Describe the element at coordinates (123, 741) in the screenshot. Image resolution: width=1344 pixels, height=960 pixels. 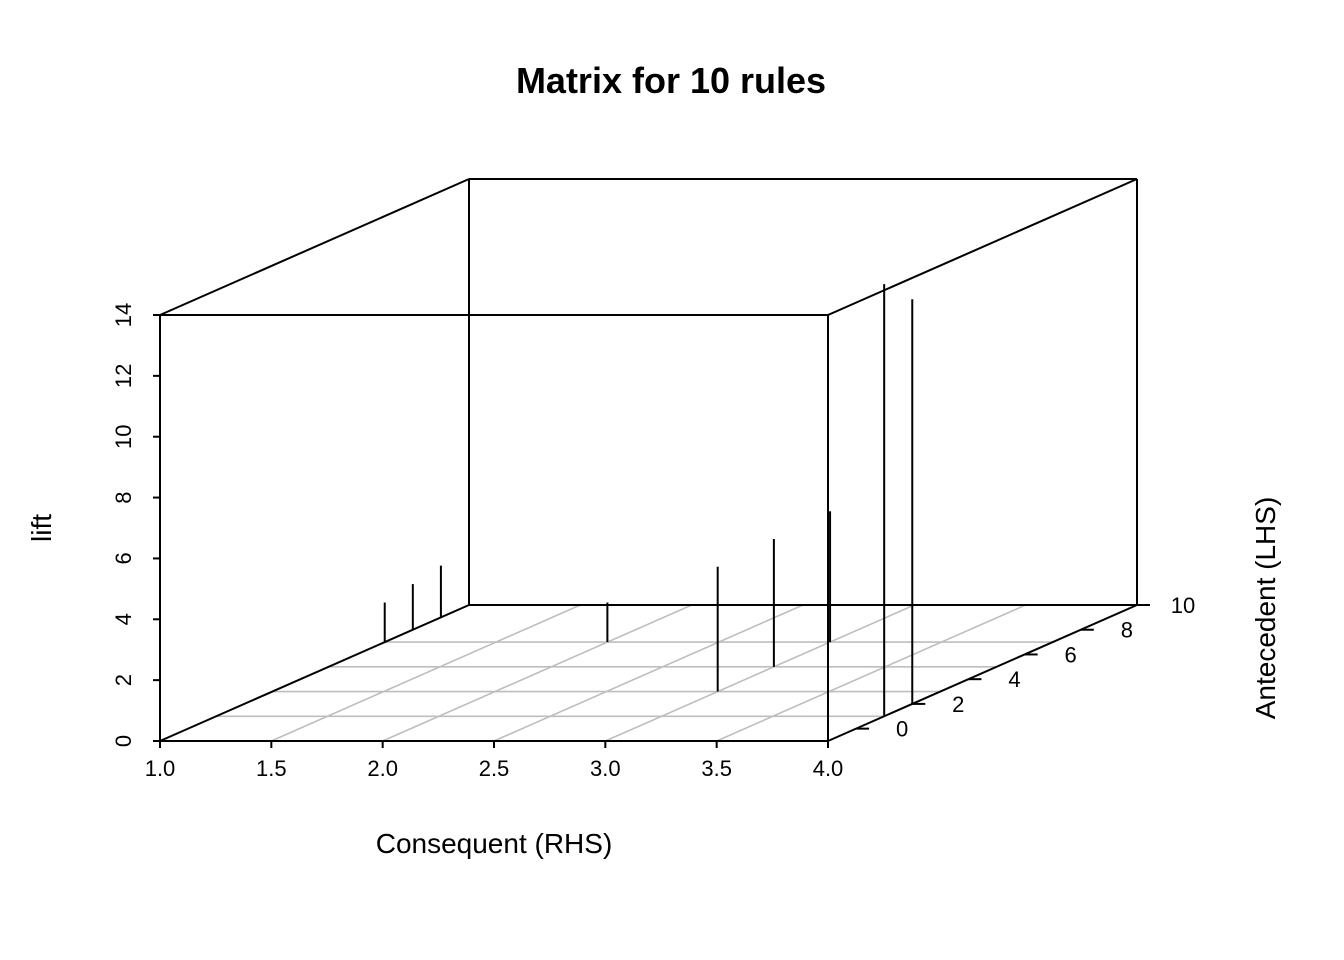
I see `z-tick-label: 0` at that location.